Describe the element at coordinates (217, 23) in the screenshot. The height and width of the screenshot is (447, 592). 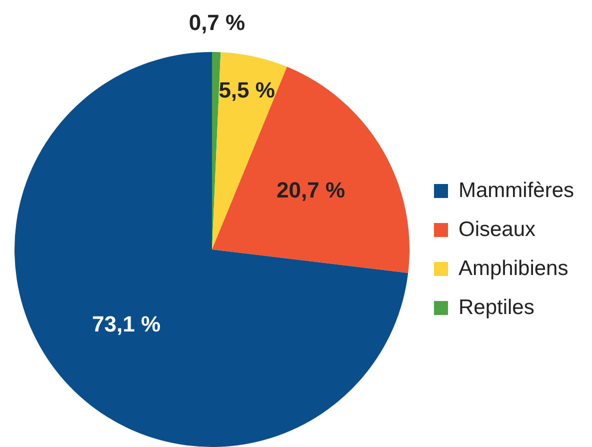
I see `data-label: 0,7 %` at that location.